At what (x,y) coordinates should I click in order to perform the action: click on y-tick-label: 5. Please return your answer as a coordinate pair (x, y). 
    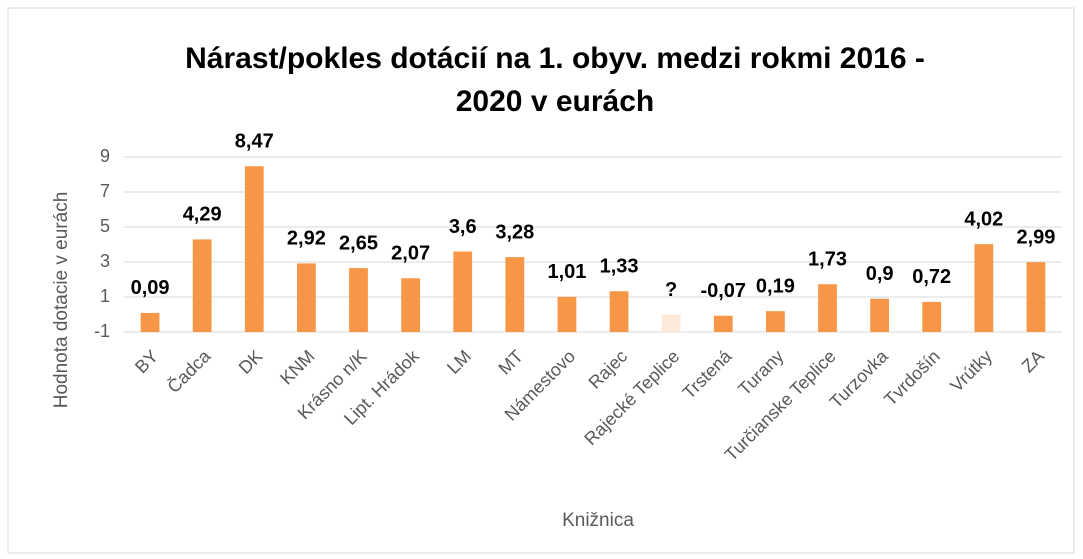
    Looking at the image, I should click on (105, 226).